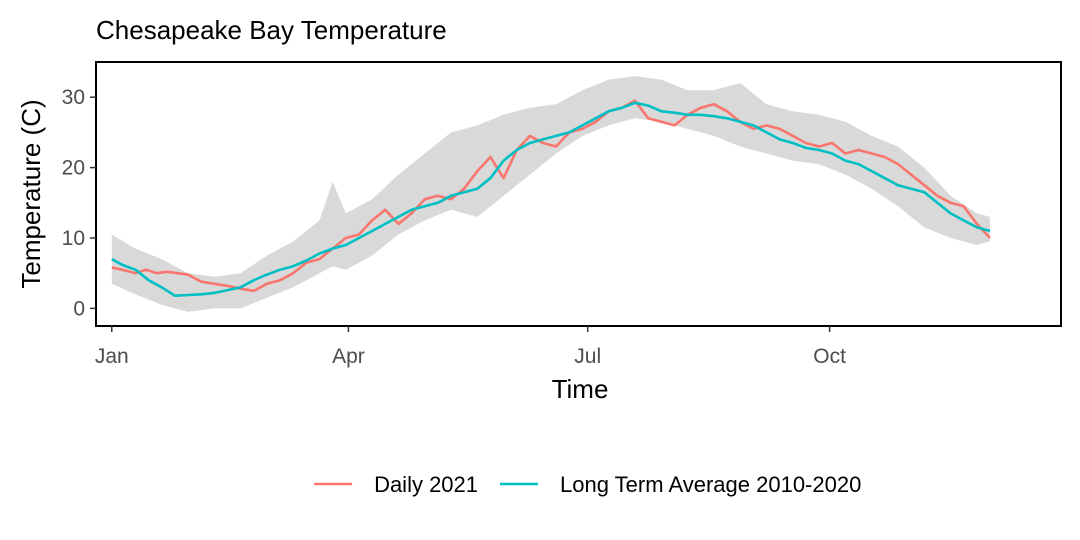  Describe the element at coordinates (580, 389) in the screenshot. I see `x-axis-title: Time` at that location.